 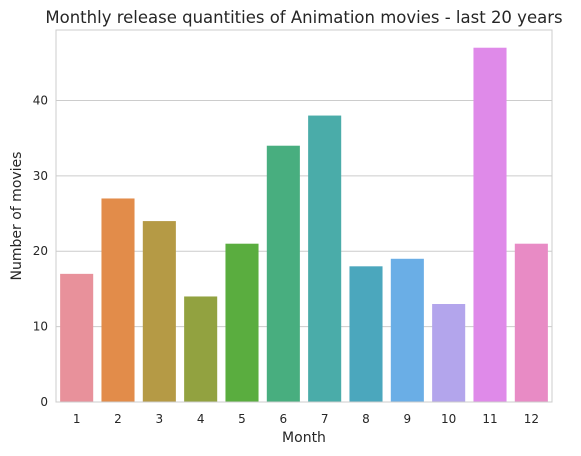 I want to click on y-tick-label: 20, so click(x=40, y=251).